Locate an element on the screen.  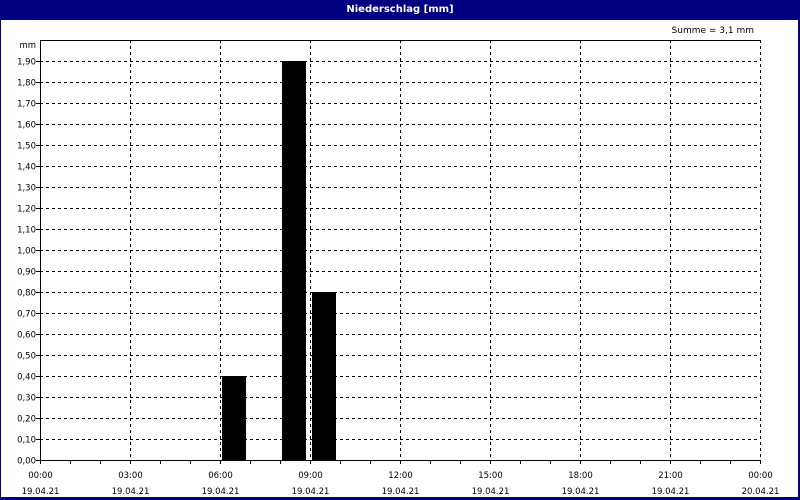
y-tick-label: 1,90 is located at coordinates (26, 63).